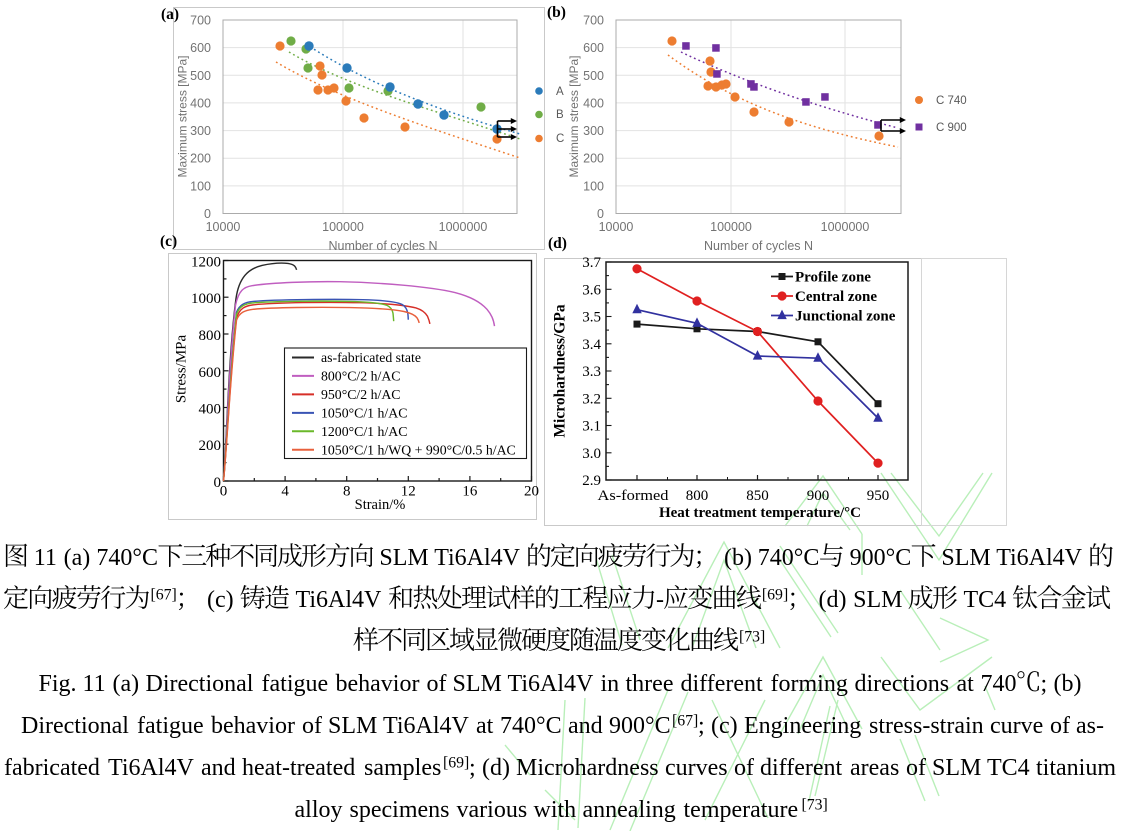 Image resolution: width=1124 pixels, height=831 pixels. I want to click on svg-text: C 740, so click(951, 101).